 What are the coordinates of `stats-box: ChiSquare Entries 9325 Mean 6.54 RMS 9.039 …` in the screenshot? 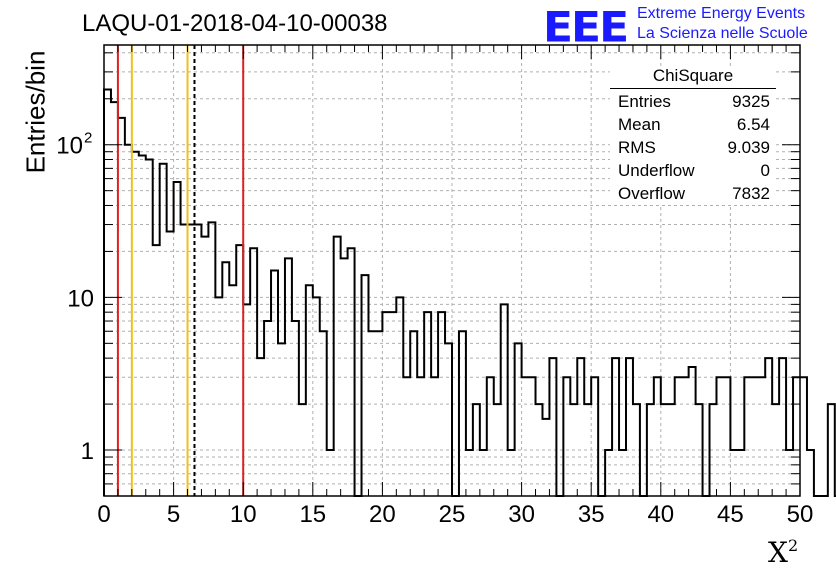 It's located at (693, 135).